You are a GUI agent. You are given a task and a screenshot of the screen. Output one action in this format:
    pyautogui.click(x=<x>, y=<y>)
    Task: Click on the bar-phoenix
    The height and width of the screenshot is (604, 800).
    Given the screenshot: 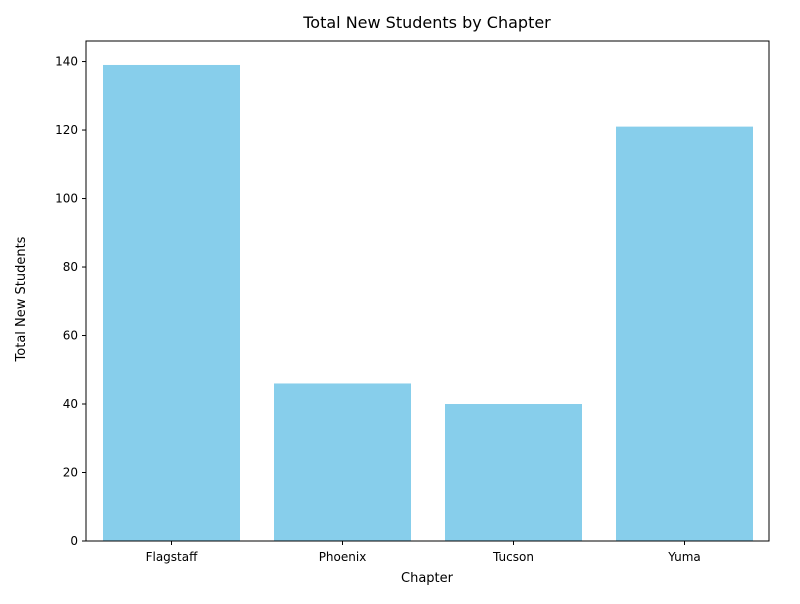 What is the action you would take?
    pyautogui.click(x=342, y=462)
    